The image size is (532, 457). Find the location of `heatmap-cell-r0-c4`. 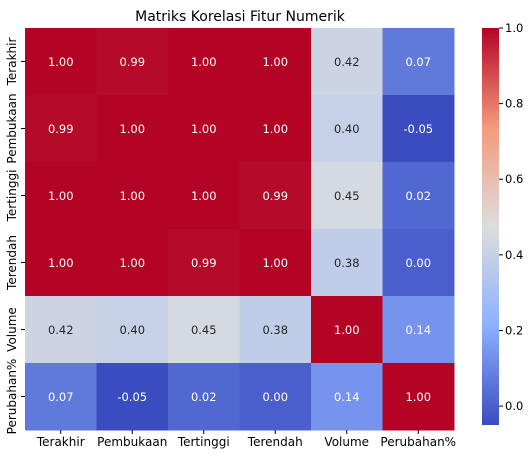

heatmap-cell-r0-c4 is located at coordinates (347, 62).